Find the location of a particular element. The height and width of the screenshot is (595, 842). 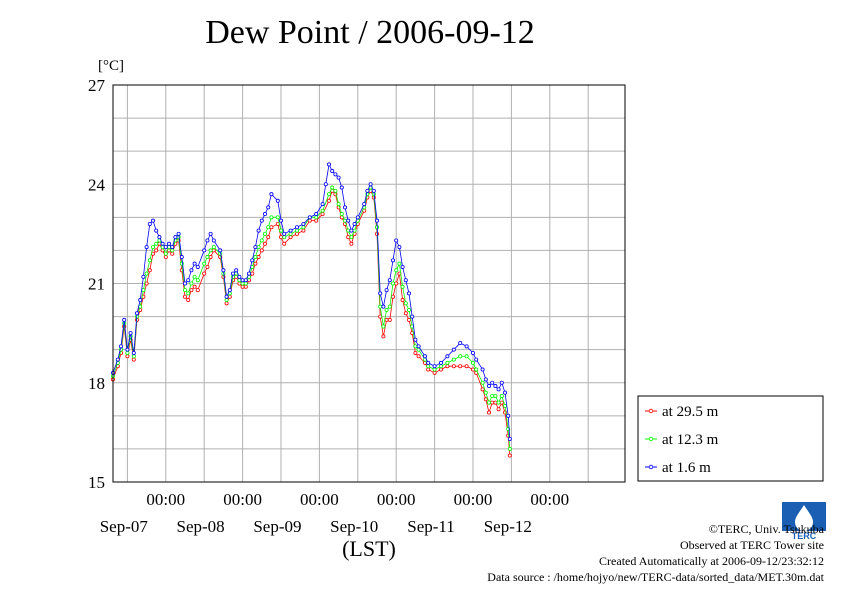

observed-text: Observed at TERC Tower site is located at coordinates (751, 545).